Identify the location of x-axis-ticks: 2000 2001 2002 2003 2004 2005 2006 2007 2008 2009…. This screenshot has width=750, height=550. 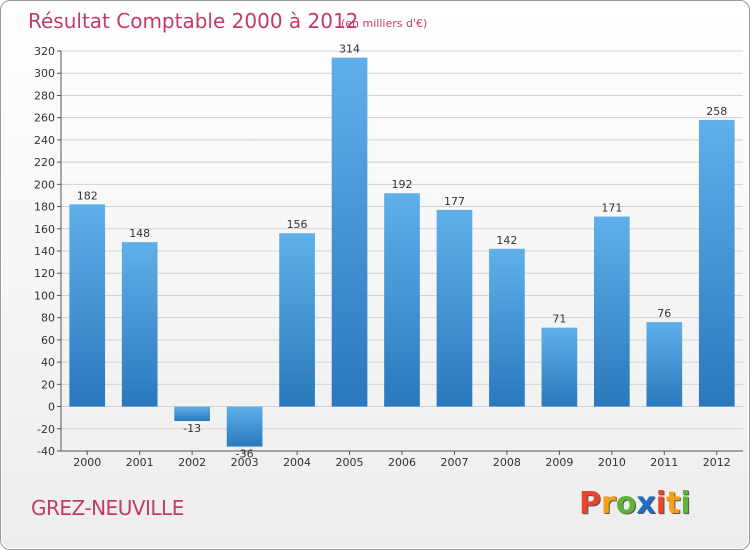
(402, 460).